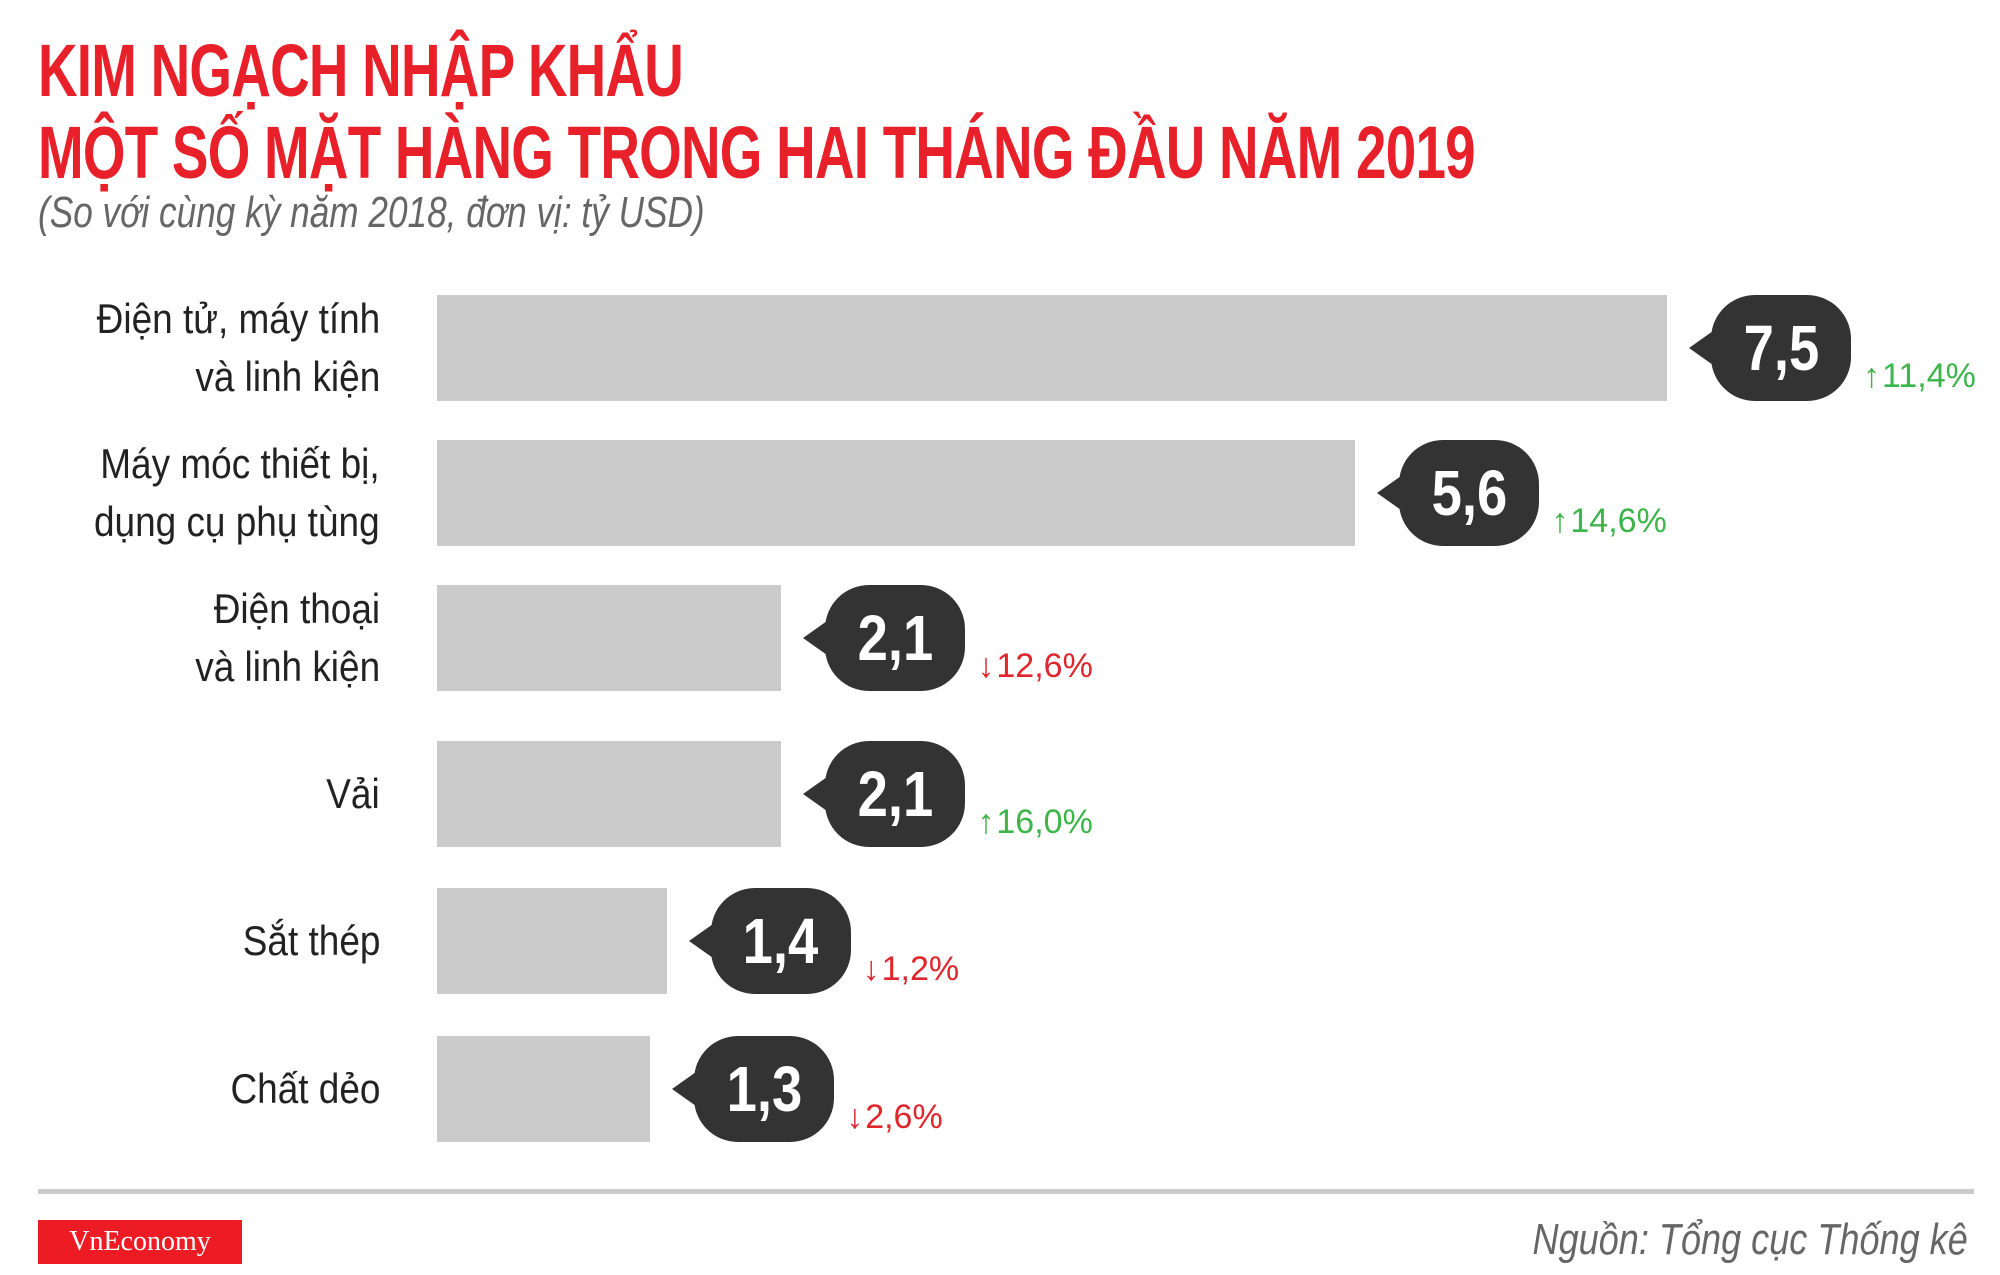 Image resolution: width=2000 pixels, height=1275 pixels. What do you see at coordinates (1044, 822) in the screenshot?
I see `change-value: 16,0%` at bounding box center [1044, 822].